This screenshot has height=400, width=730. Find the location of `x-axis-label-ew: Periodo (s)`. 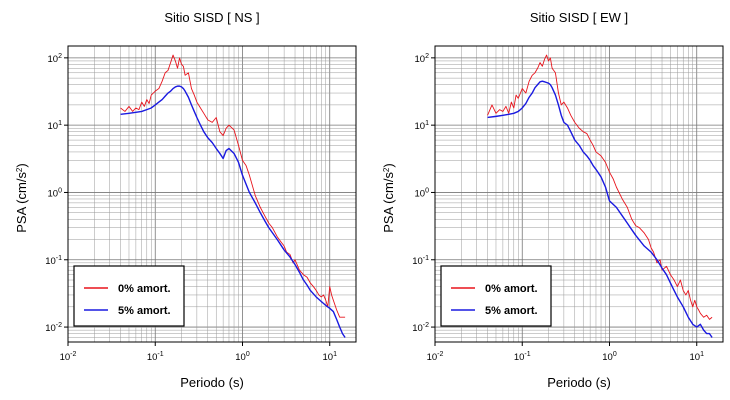

x-axis-label-ew: Periodo (s) is located at coordinates (579, 382).